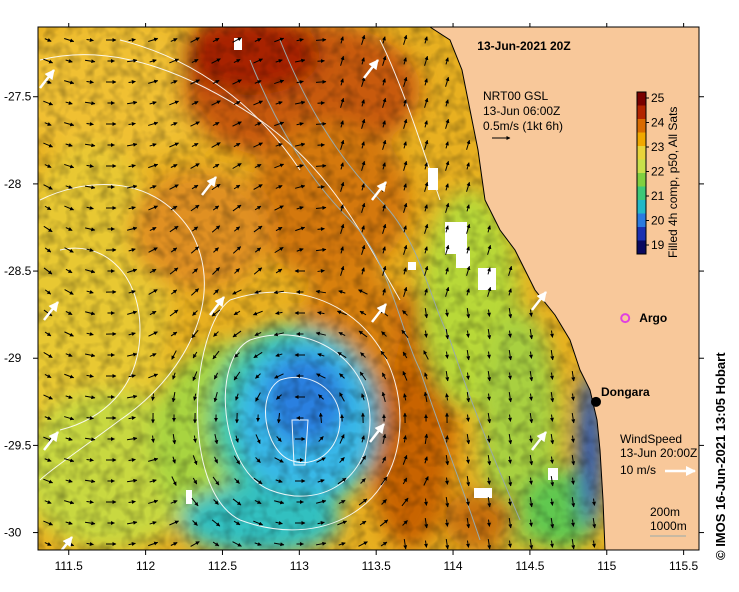 This screenshot has width=739, height=592. Describe the element at coordinates (651, 439) in the screenshot. I see `wind-legend-line1: WindSpeed` at that location.